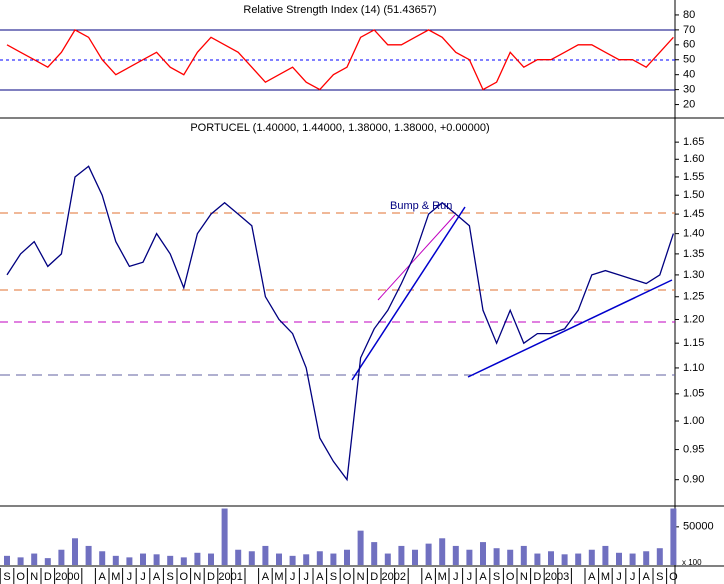 Image resolution: width=724 pixels, height=584 pixels. I want to click on y-tick-label: 1.05, so click(693, 394).